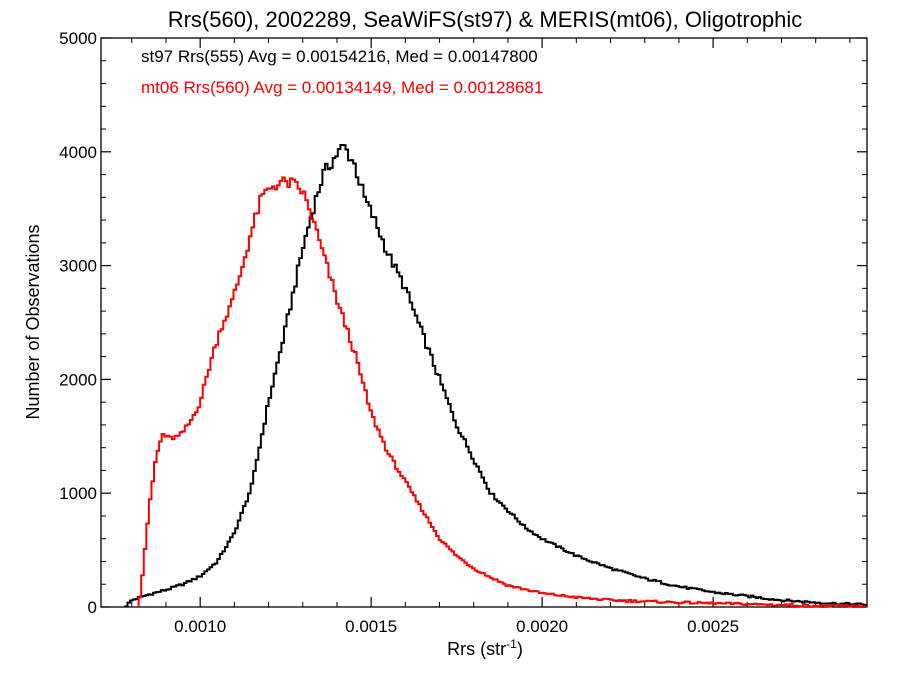 This screenshot has height=675, width=900. What do you see at coordinates (78, 379) in the screenshot?
I see `y-tick-label: 2000` at bounding box center [78, 379].